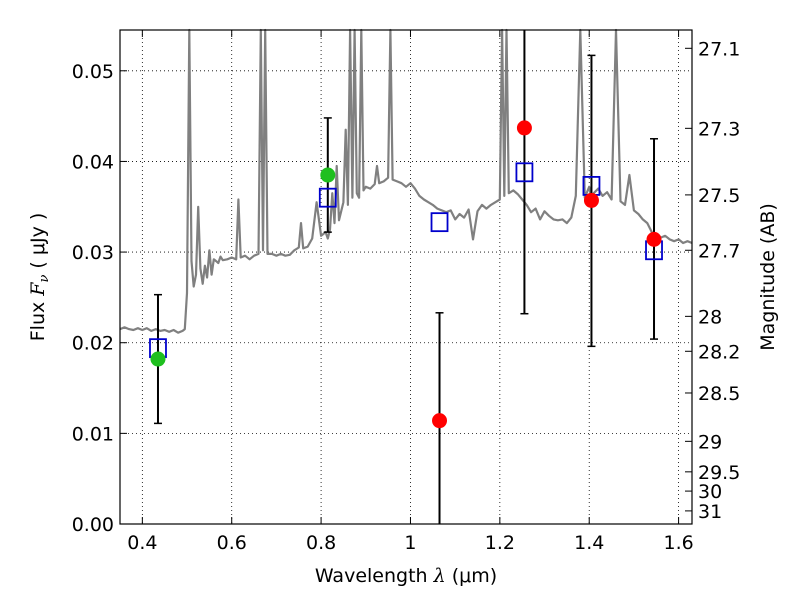 This screenshot has width=800, height=600. Describe the element at coordinates (439, 576) in the screenshot. I see `x-axis-title-math: λ` at that location.